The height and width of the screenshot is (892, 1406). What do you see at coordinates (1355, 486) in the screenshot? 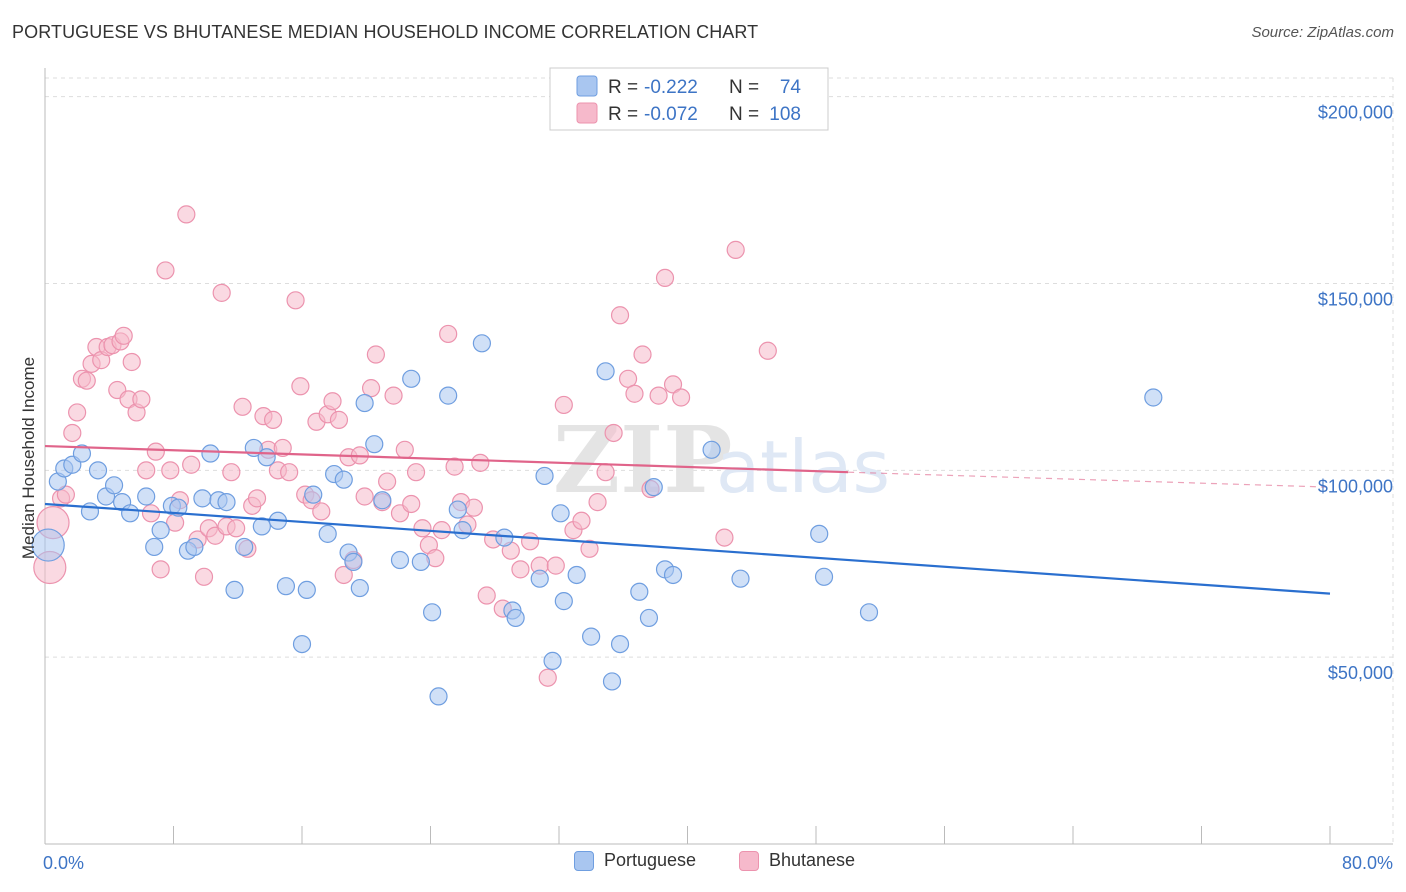
I see `y-tick-label-1: $100,000` at bounding box center [1355, 486].